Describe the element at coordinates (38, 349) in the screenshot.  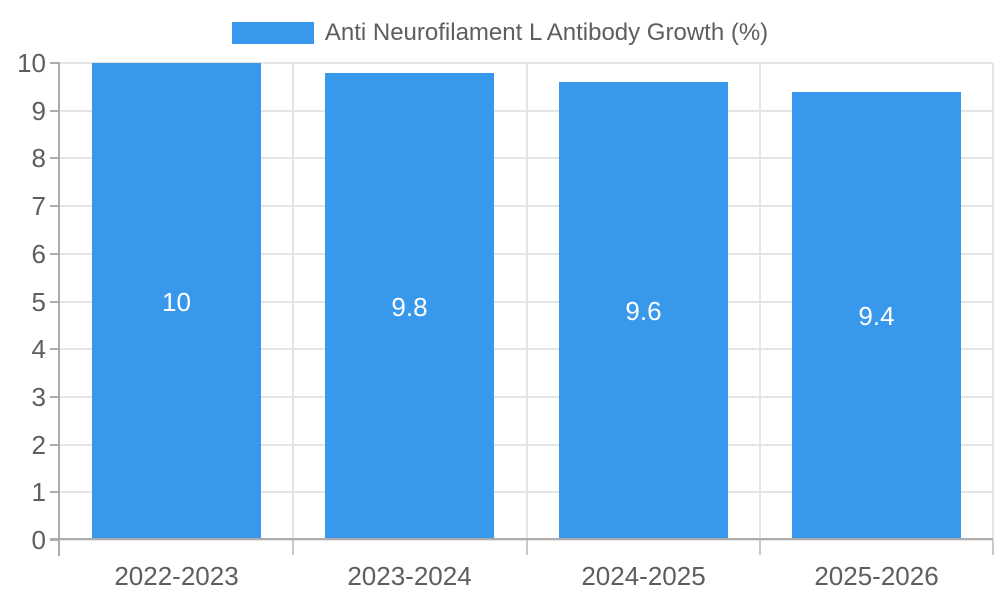
I see `y-axis-label: 4` at that location.